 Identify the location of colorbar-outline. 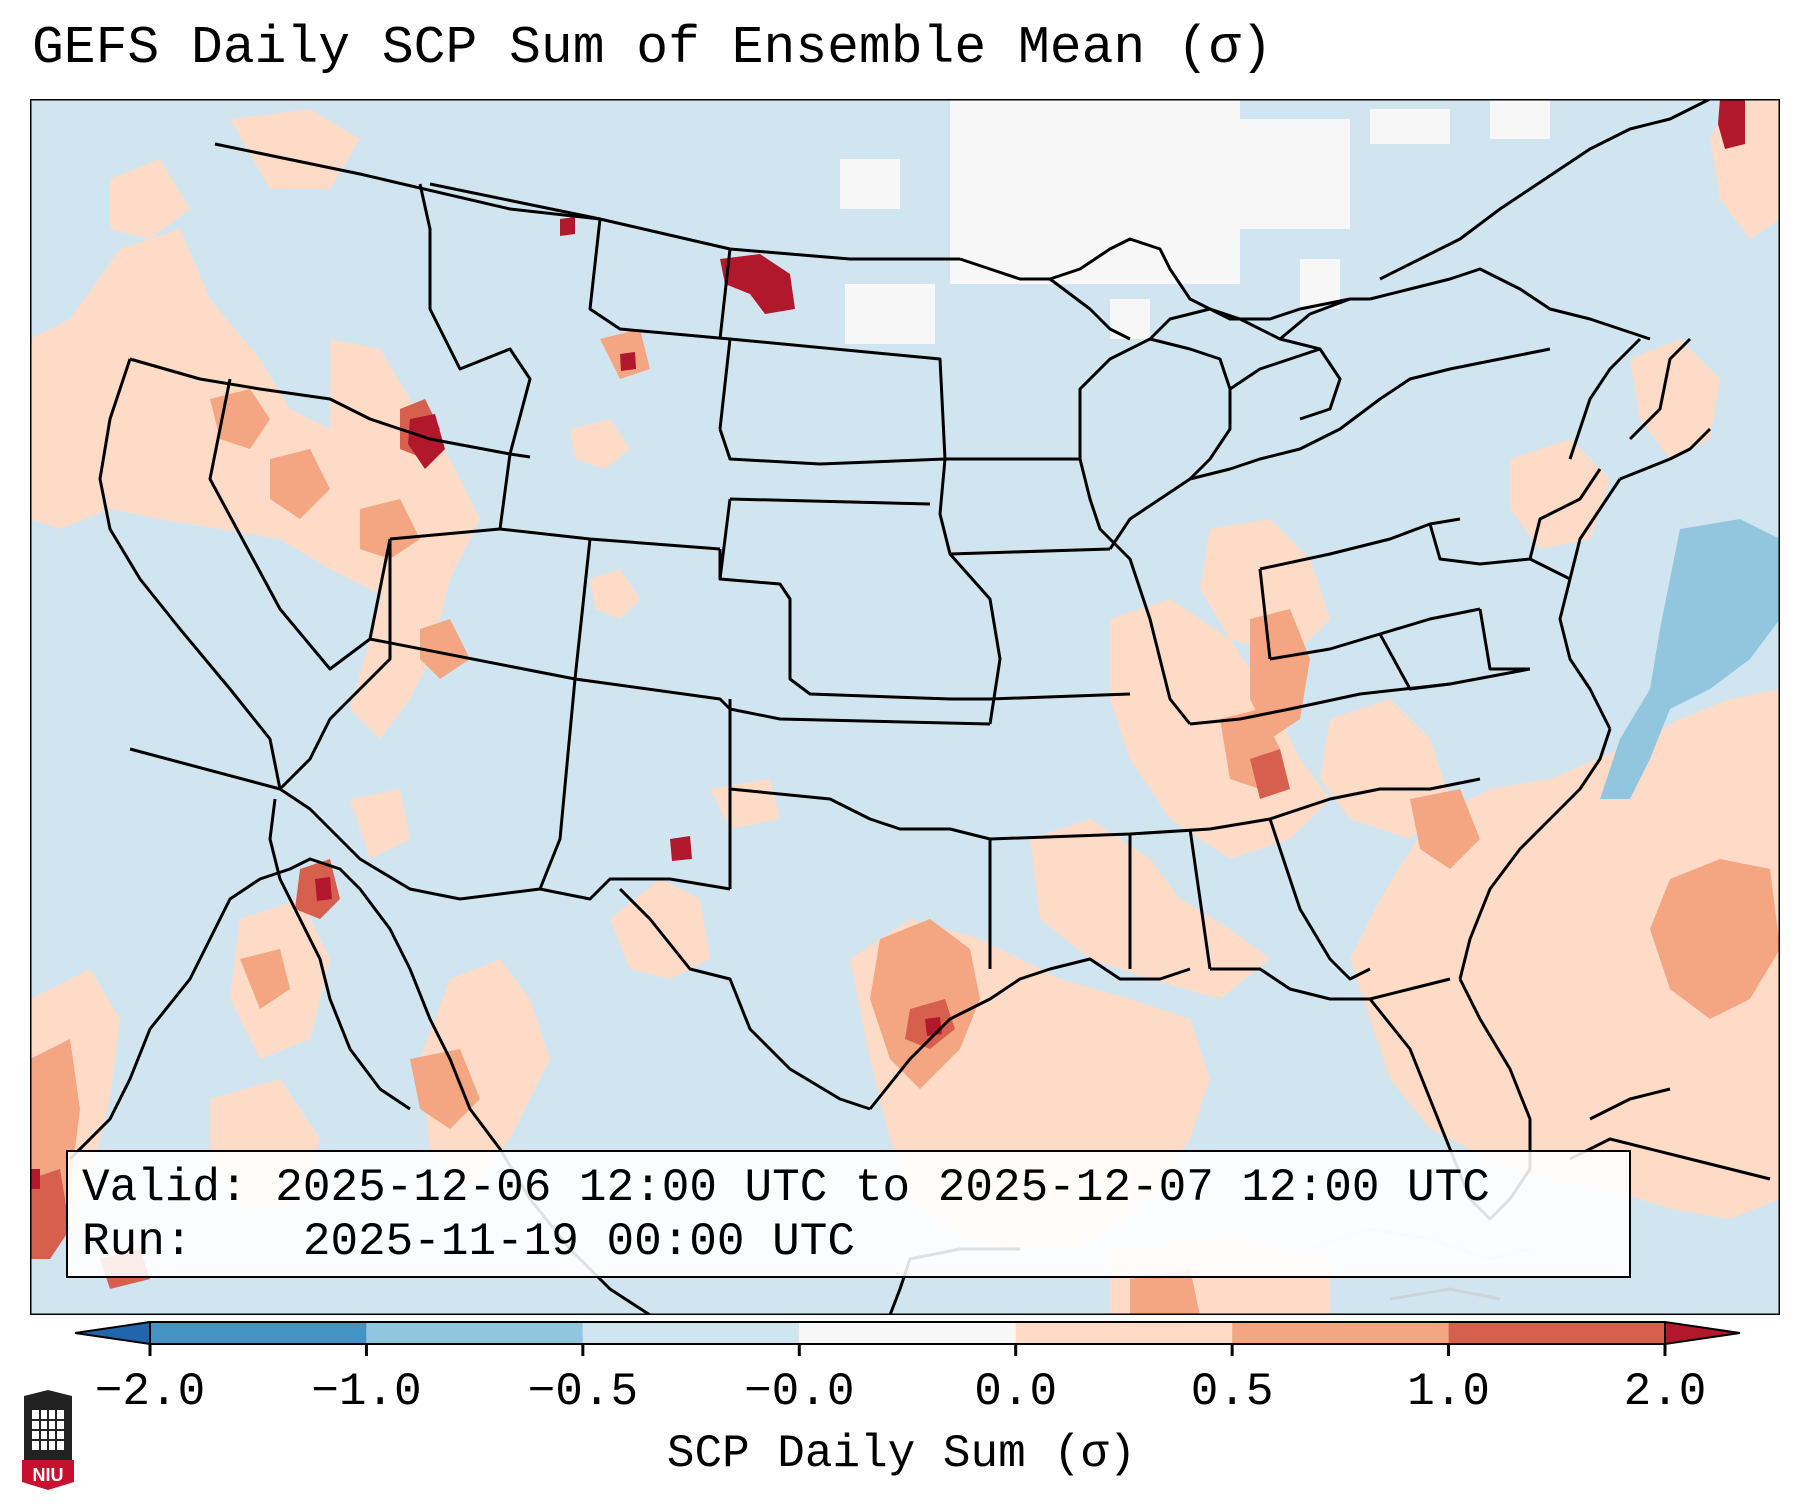
(907, 1333).